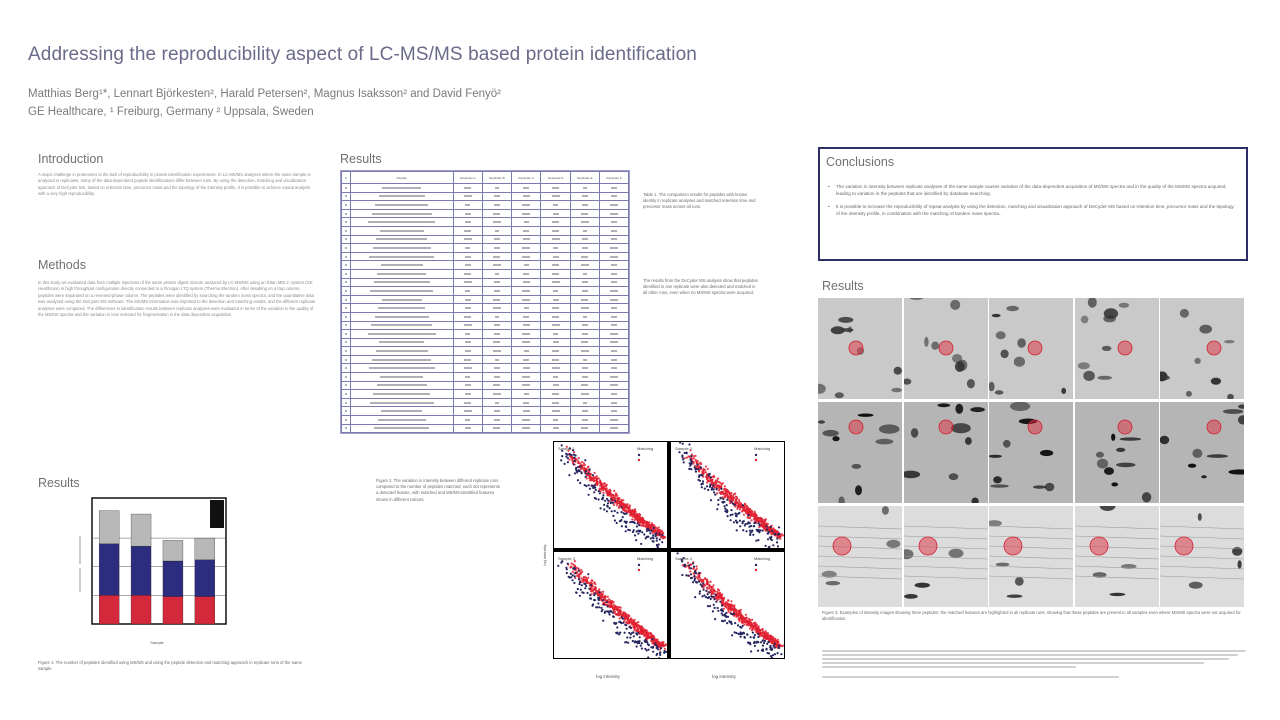 The height and width of the screenshot is (720, 1280). Describe the element at coordinates (945, 567) in the screenshot. I see `gel-streak` at that location.